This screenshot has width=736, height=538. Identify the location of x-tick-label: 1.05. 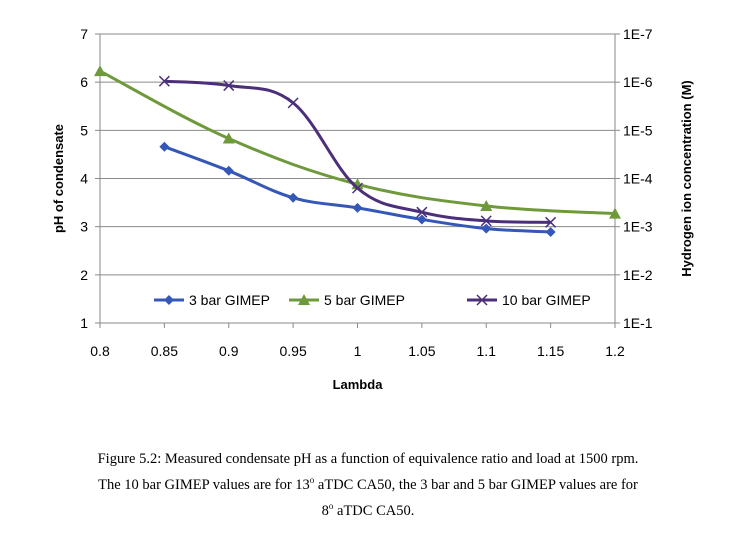
(421, 351).